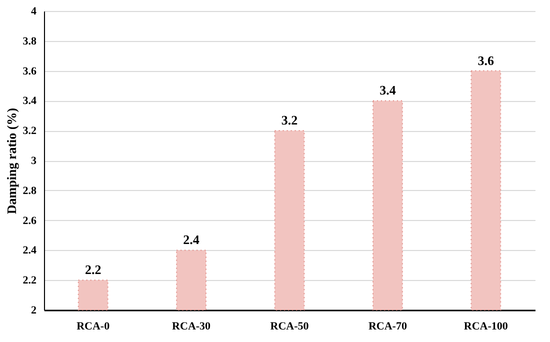  Describe the element at coordinates (29, 190) in the screenshot. I see `y-tick-label: 2.8` at that location.